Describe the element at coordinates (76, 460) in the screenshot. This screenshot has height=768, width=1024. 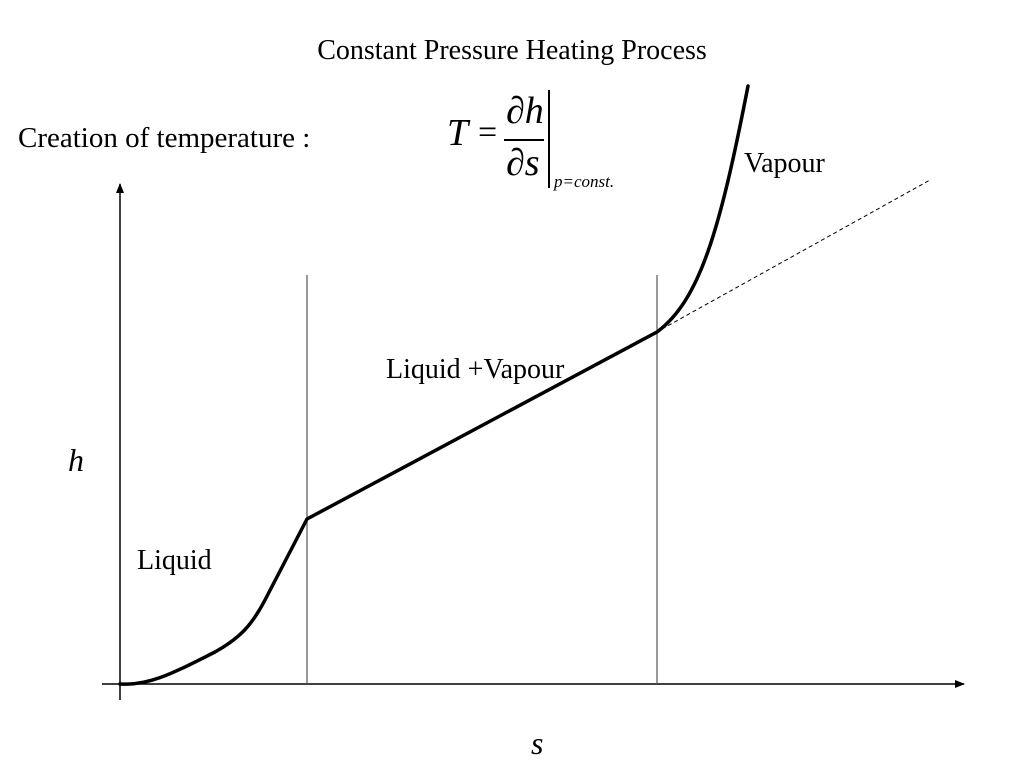
I see `y-axis-label: h` at that location.